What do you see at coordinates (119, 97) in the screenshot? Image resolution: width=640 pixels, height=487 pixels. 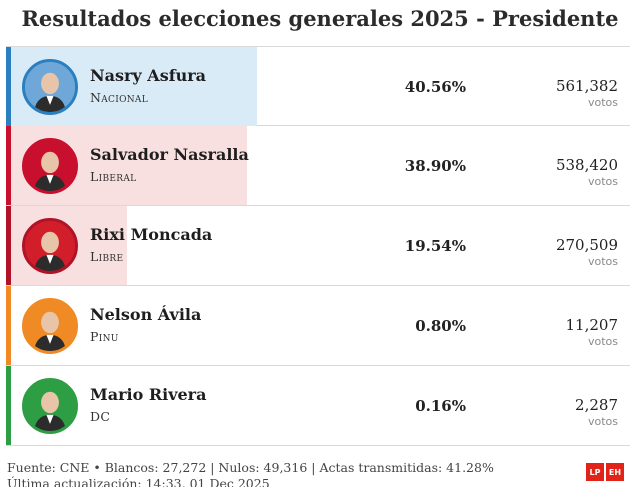 I see `party-name: Nacional` at bounding box center [119, 97].